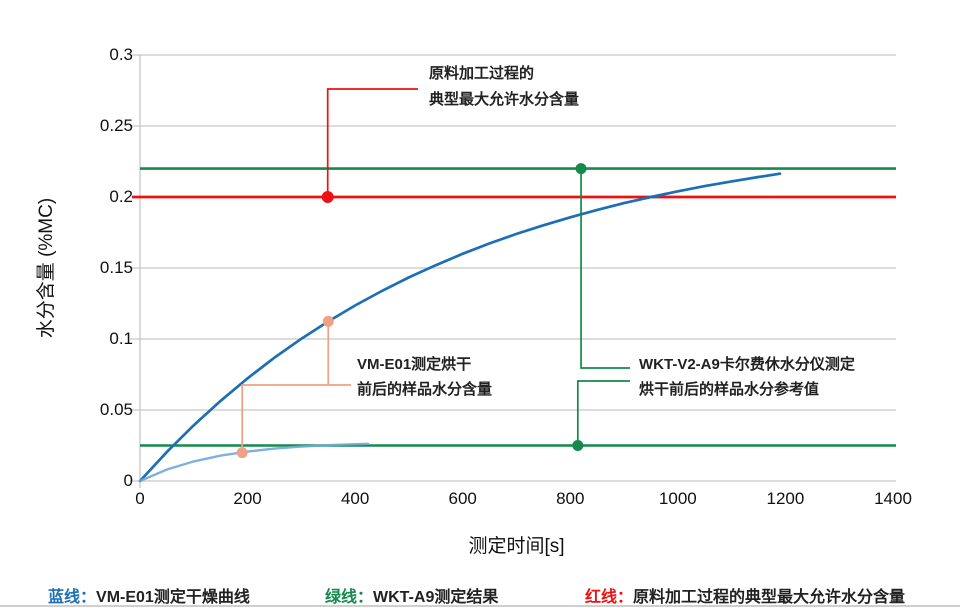 The image size is (960, 608). Describe the element at coordinates (747, 377) in the screenshot. I see `annotation-wkt-reference: WKT-V2-A9卡尔费休水分仪测定 烘干前后的样品水分参考值` at that location.